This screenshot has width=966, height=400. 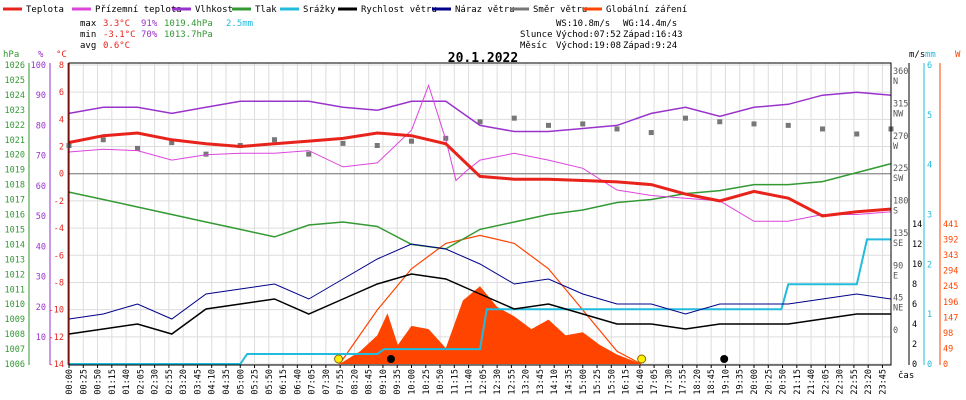 What do you see at coordinates (15, 305) in the screenshot?
I see `hpa-tick-label: 1010` at bounding box center [15, 305].